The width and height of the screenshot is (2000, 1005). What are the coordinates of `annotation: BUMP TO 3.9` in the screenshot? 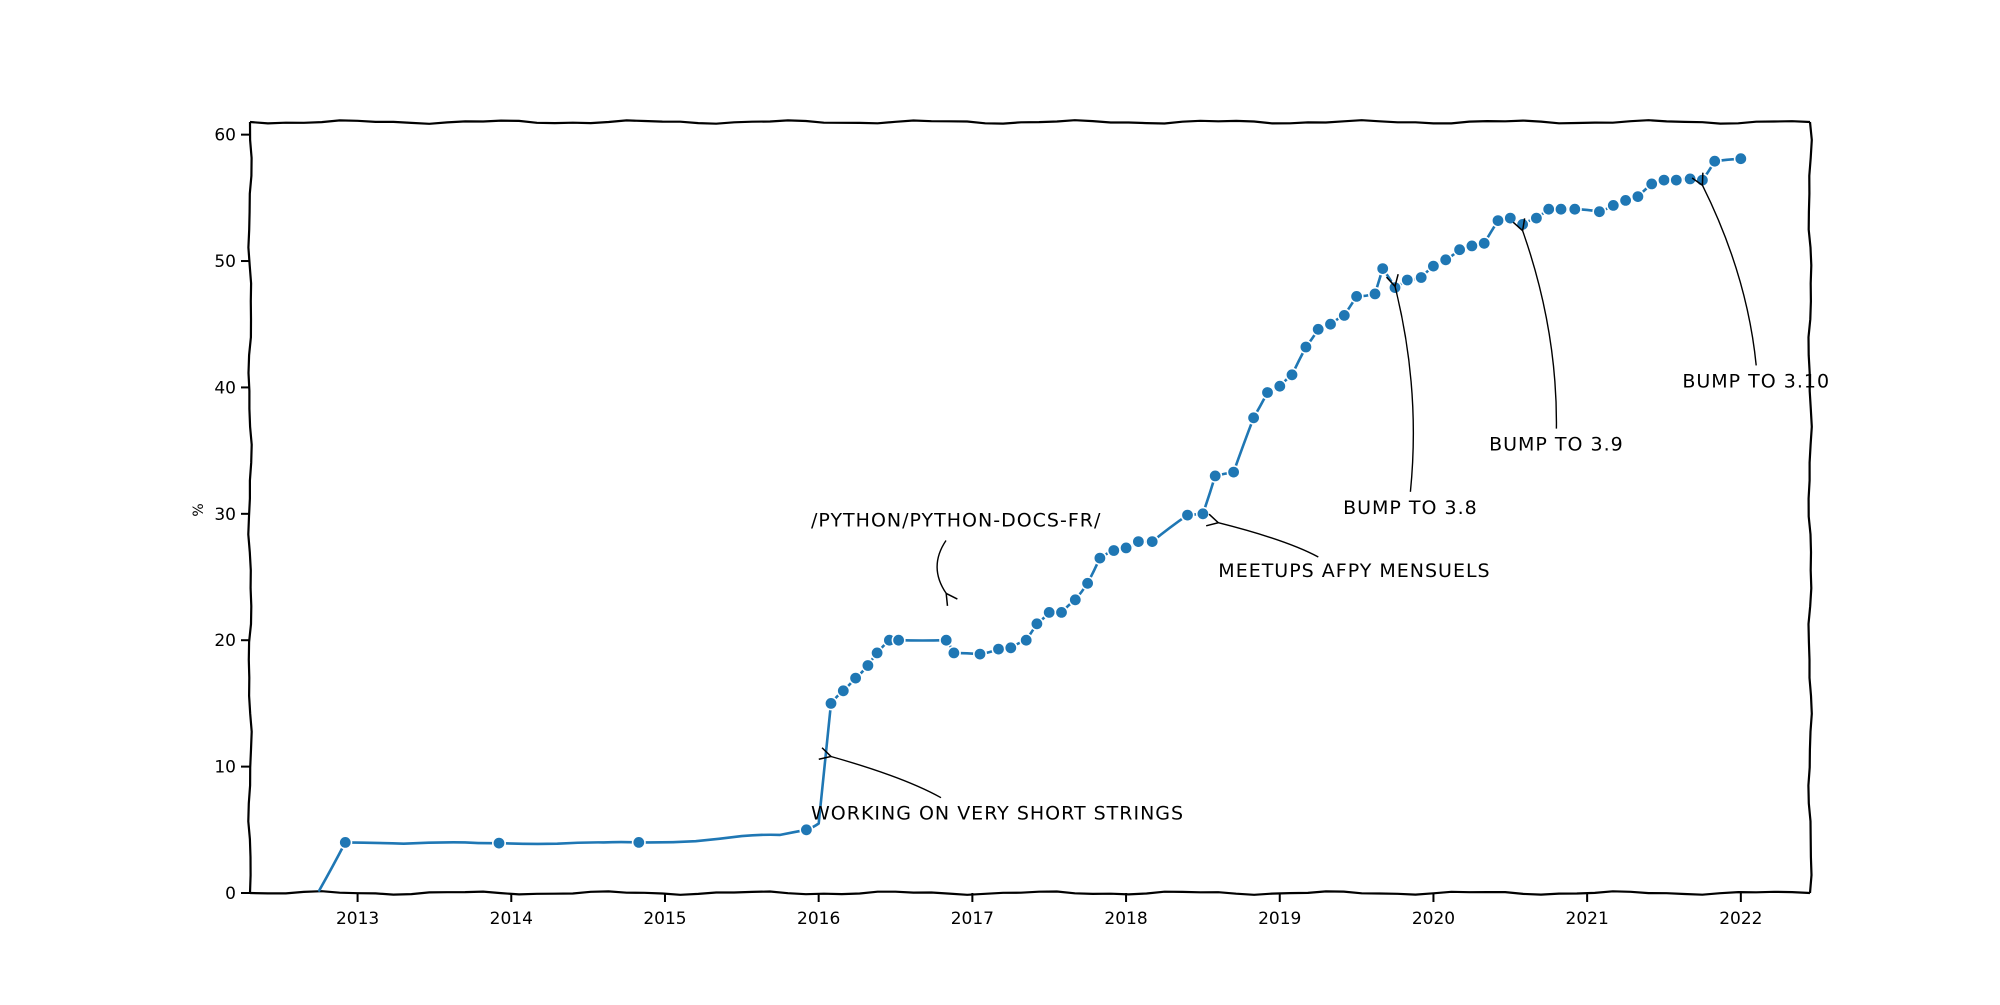 It's located at (1556, 343).